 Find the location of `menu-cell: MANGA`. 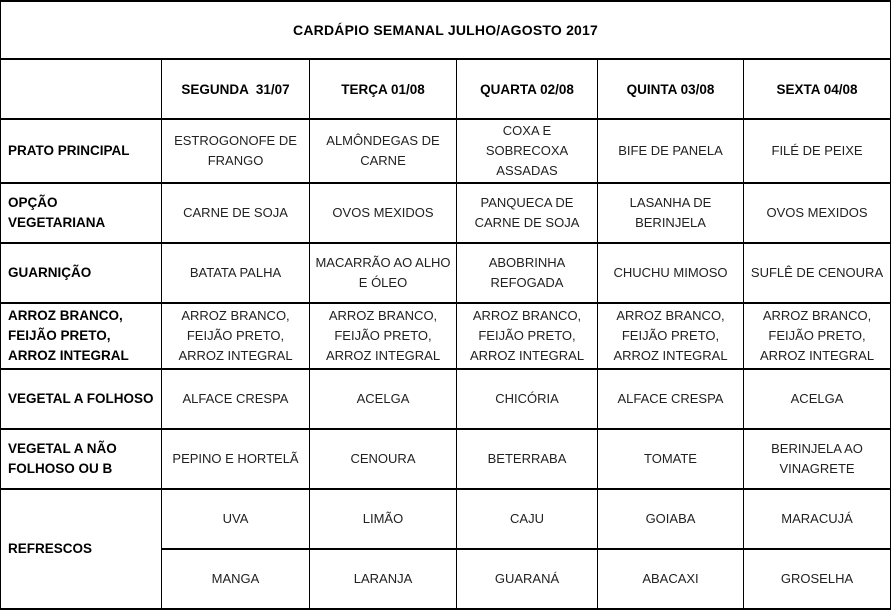

menu-cell: MANGA is located at coordinates (235, 579).